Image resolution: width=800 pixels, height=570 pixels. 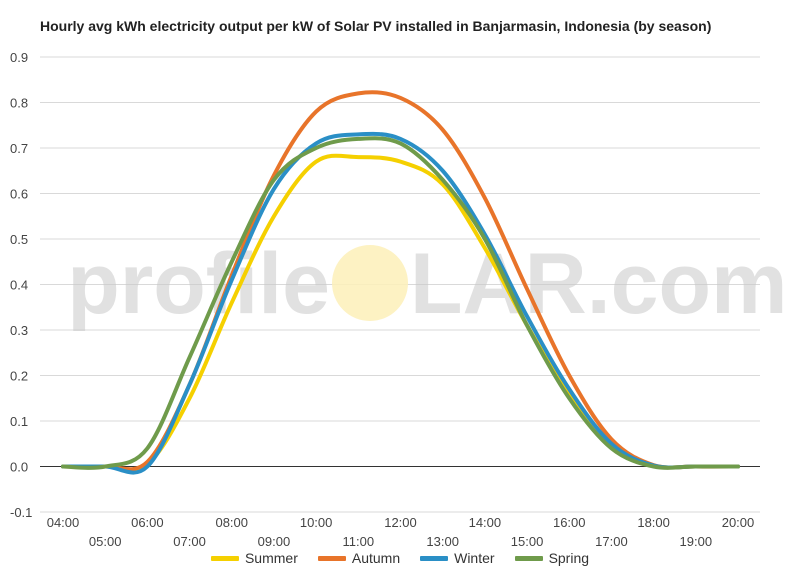 What do you see at coordinates (598, 284) in the screenshot?
I see `watermark-text-right: LAR.com` at bounding box center [598, 284].